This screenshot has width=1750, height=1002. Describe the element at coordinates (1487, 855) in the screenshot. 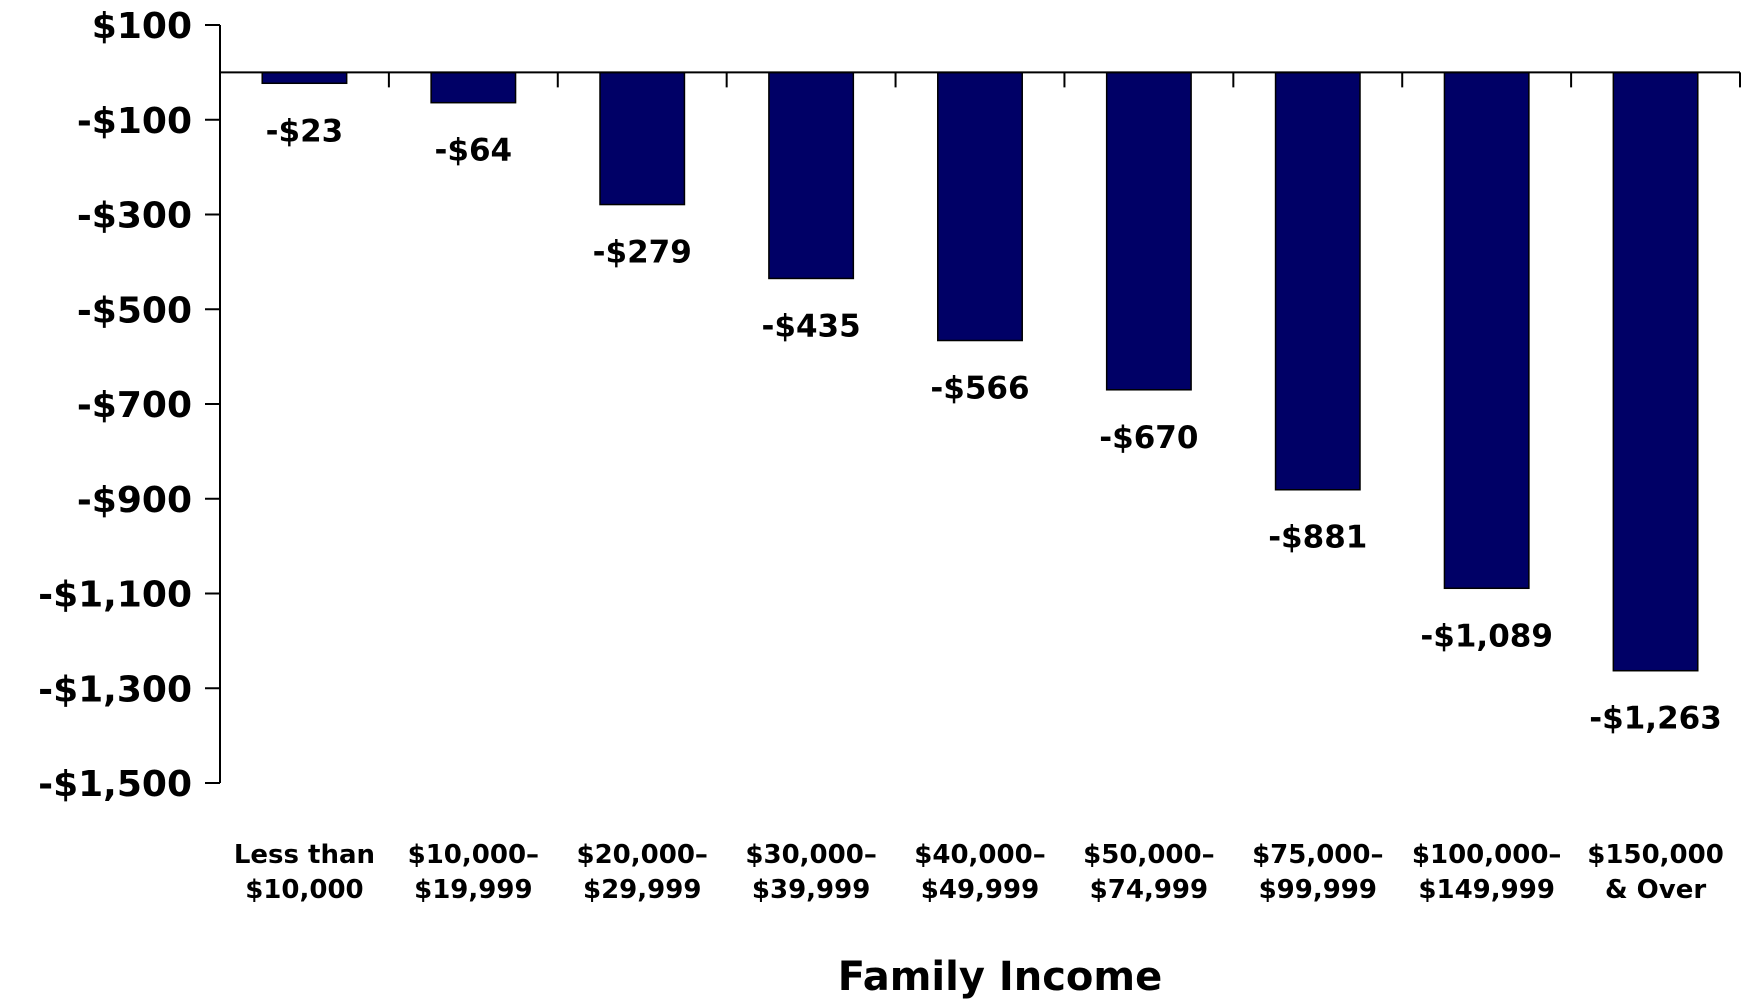

I see `category-label: $100,000–` at that location.